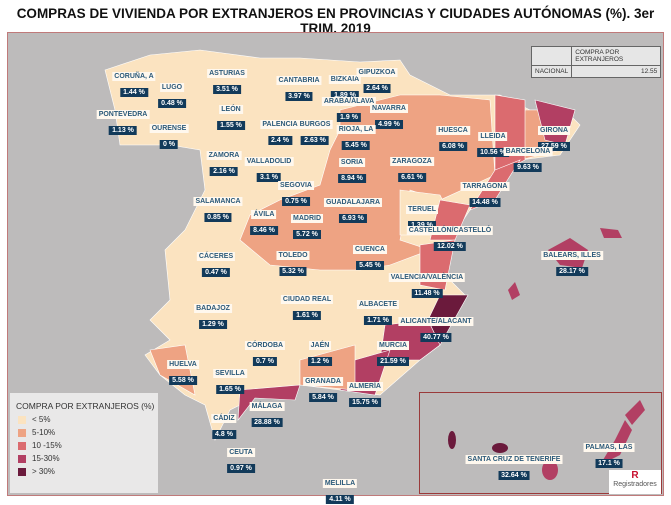  I want to click on province-value: 2.64 %, so click(377, 88).